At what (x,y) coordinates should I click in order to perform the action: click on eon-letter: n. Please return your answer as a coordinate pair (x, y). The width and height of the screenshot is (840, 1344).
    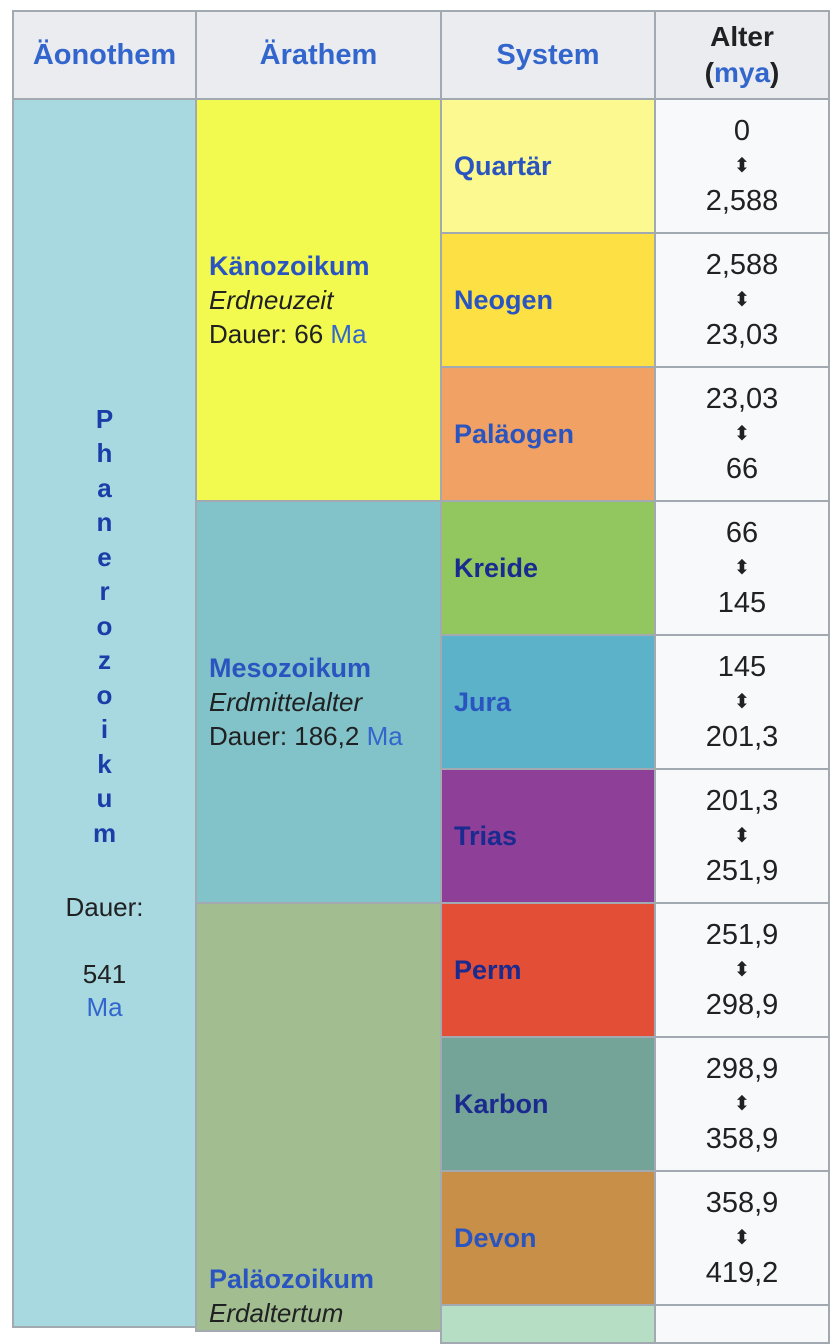
    Looking at the image, I should click on (104, 522).